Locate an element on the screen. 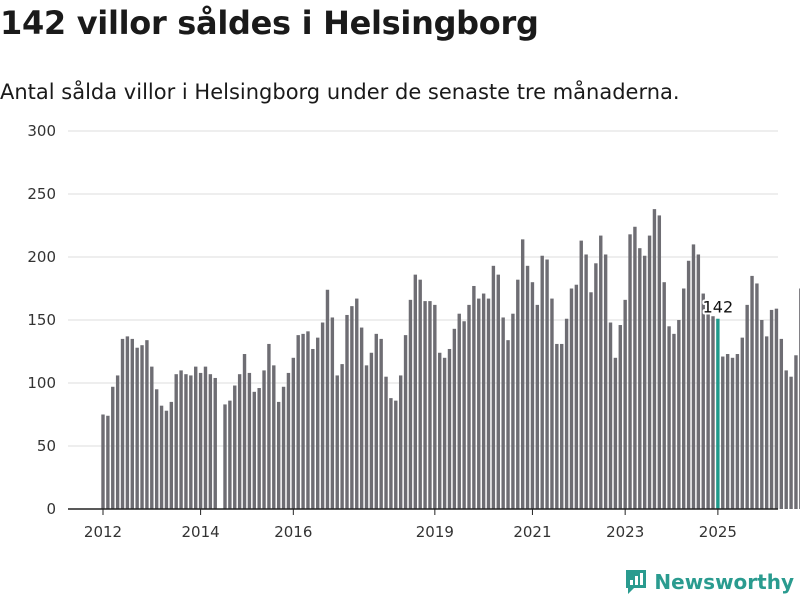 The height and width of the screenshot is (600, 800). x-tick-label: 2019 is located at coordinates (435, 532).